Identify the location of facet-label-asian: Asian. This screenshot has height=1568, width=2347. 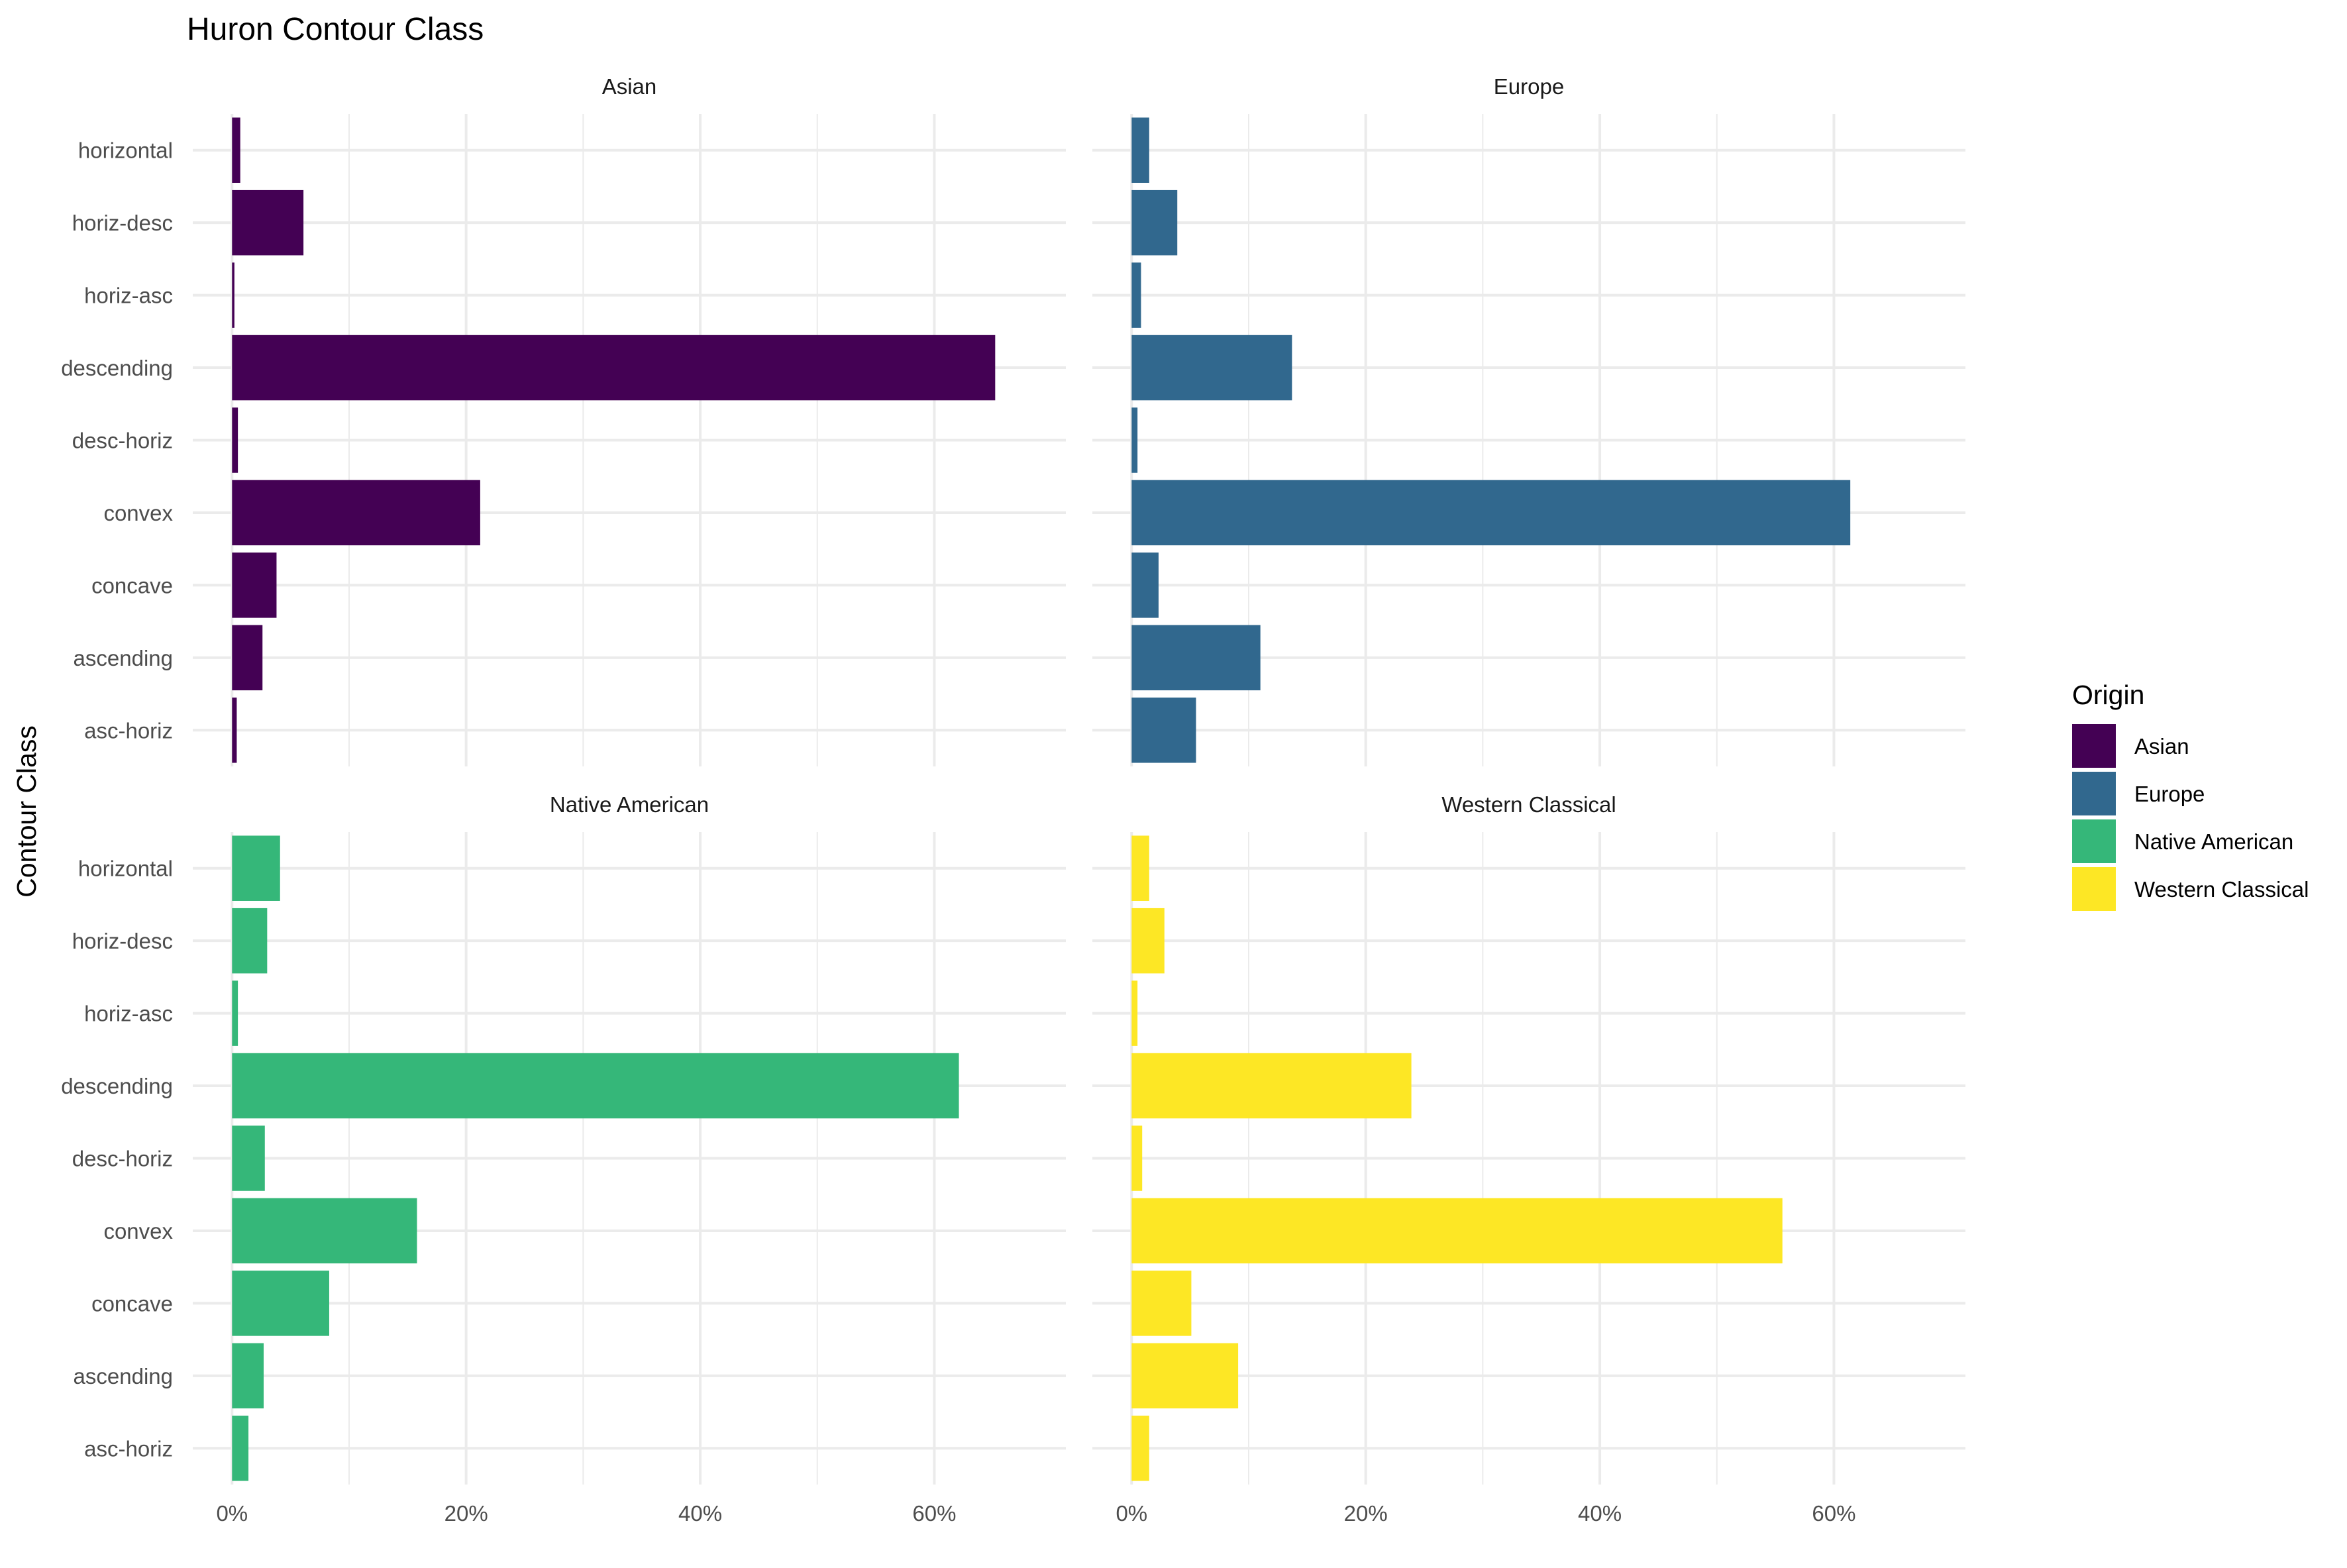
(629, 86).